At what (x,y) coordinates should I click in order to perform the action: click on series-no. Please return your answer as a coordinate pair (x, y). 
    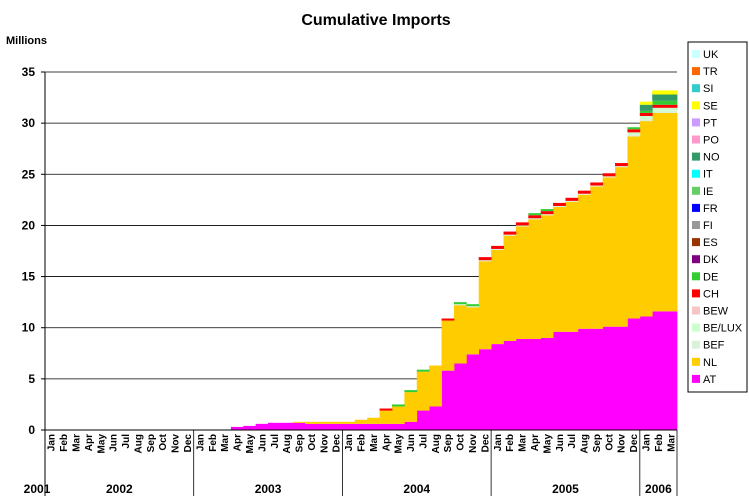
    Looking at the image, I should click on (658, 102).